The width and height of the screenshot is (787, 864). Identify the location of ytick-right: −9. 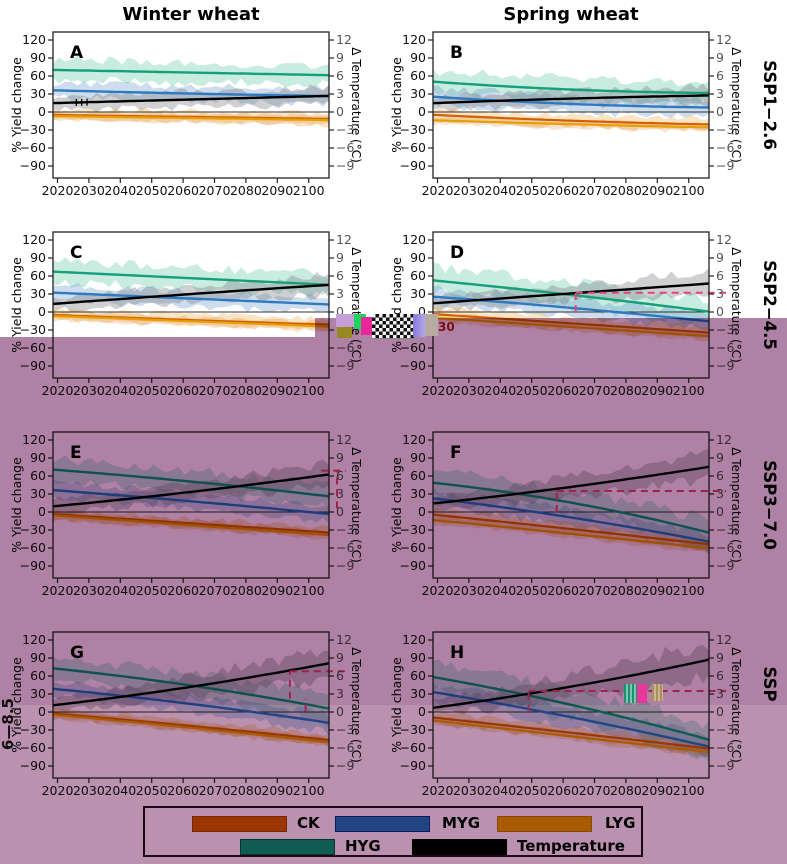
(345, 165).